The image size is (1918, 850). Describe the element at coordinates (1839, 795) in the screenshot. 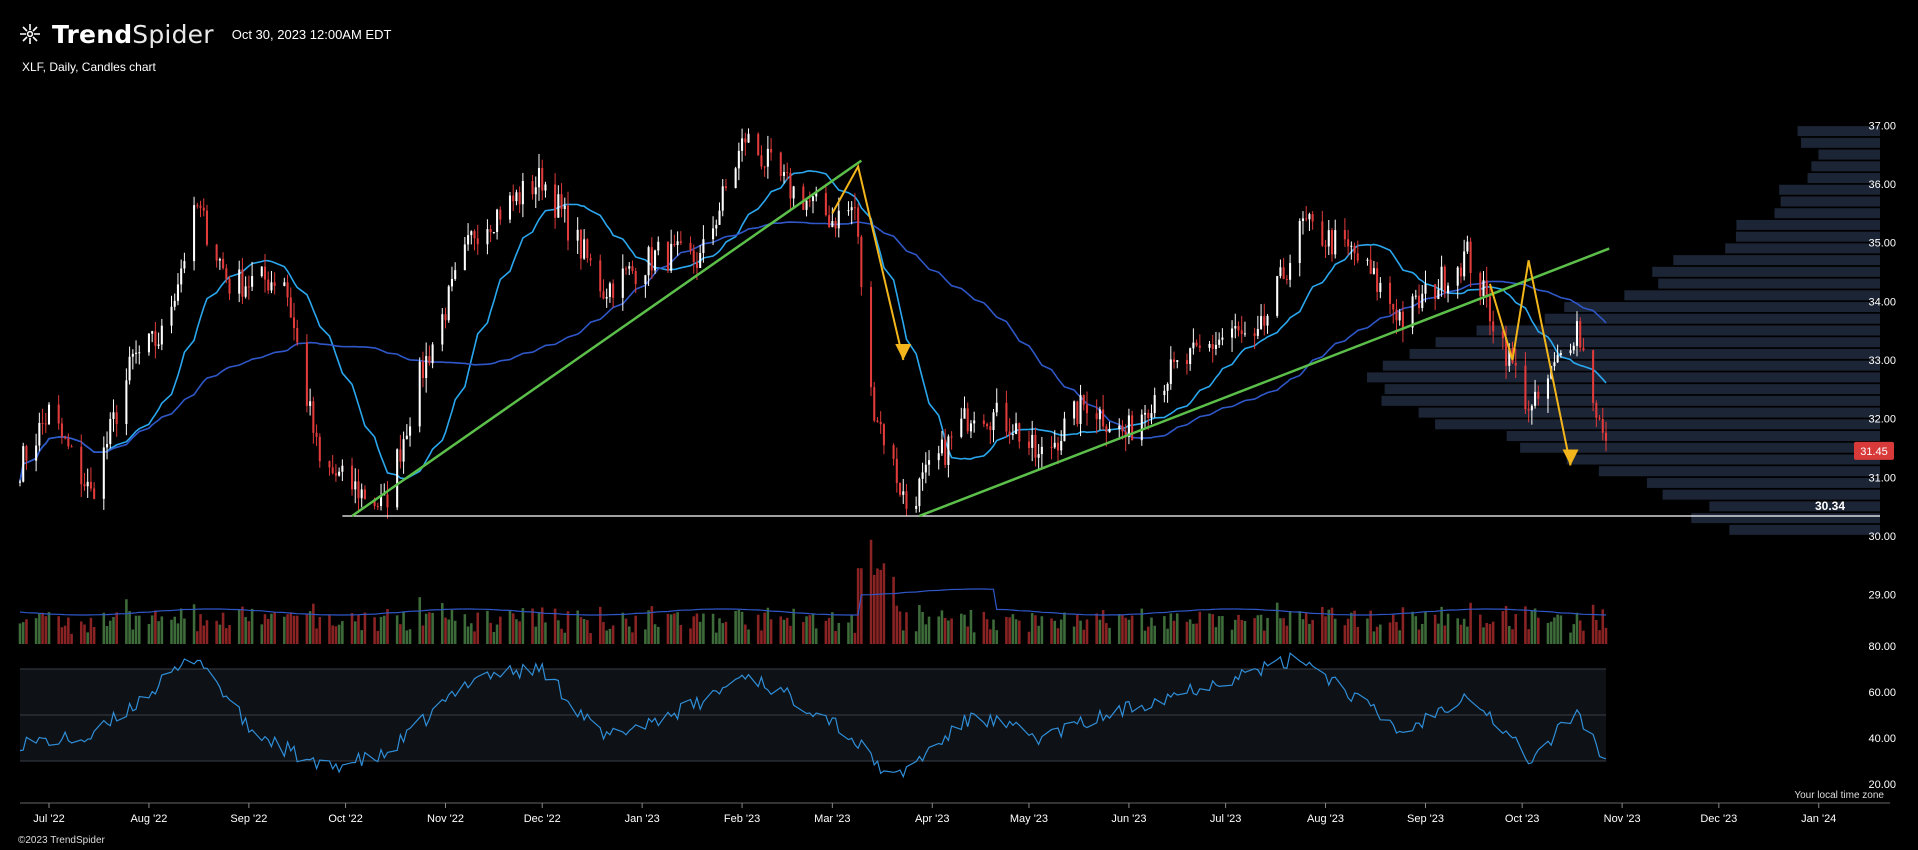

I see `timezone-note: Your local time zone` at that location.